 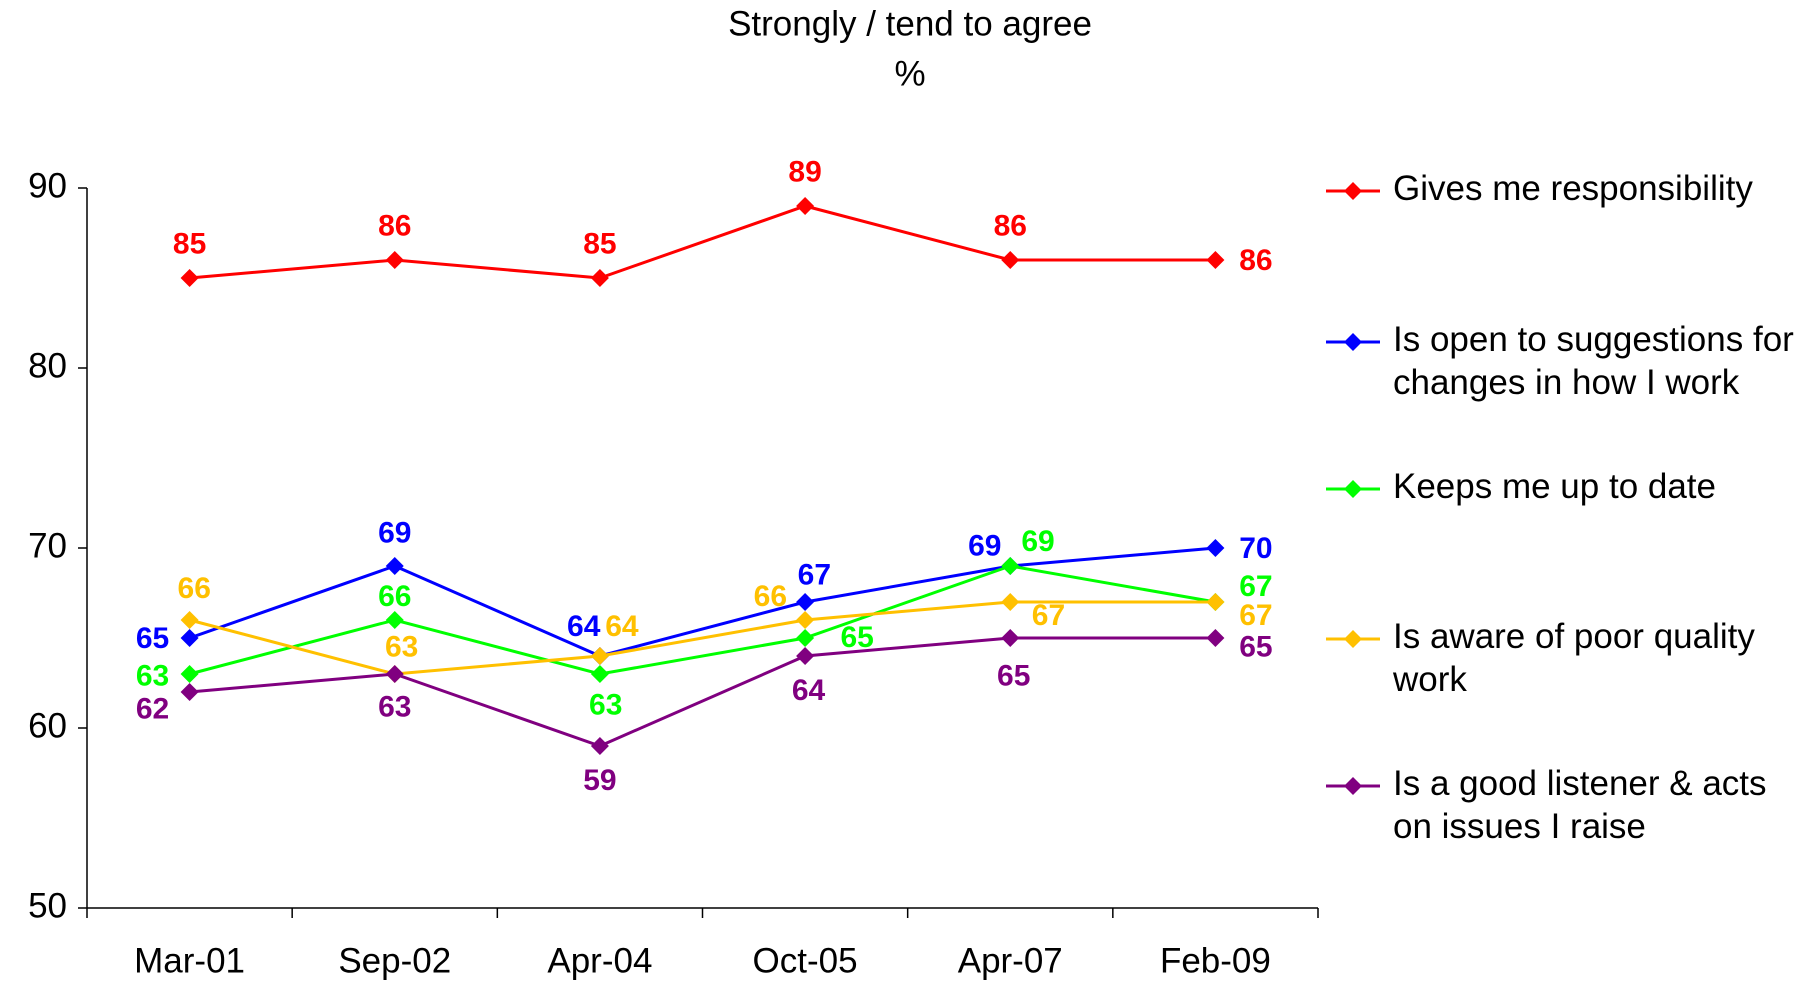 What do you see at coordinates (804, 171) in the screenshot?
I see `data-label: 89` at bounding box center [804, 171].